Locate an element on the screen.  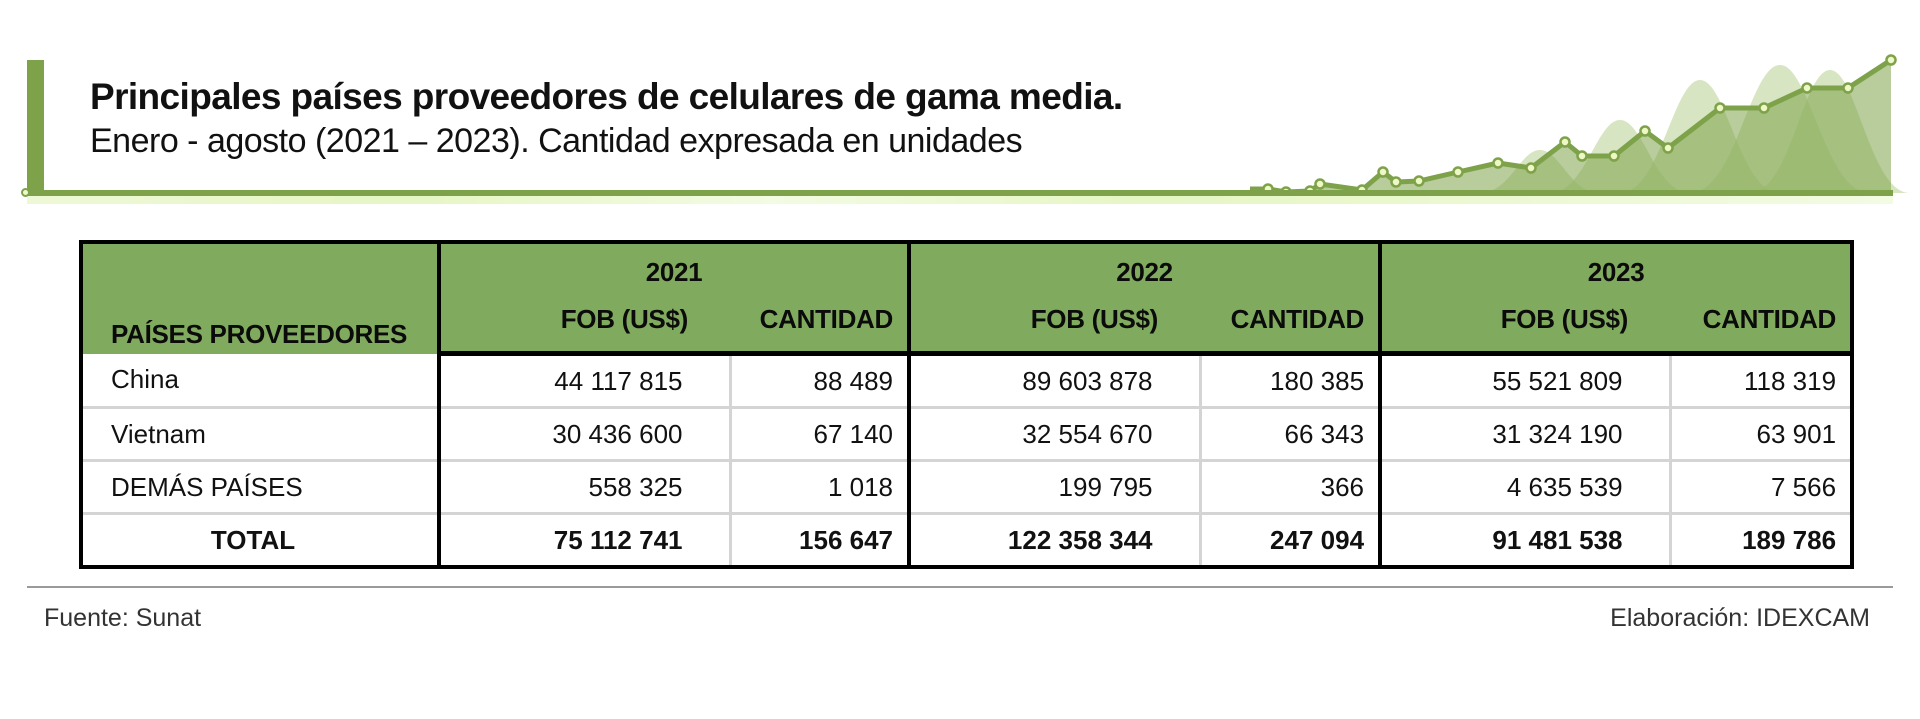
fob-cell: 89 603 878 is located at coordinates (1055, 381).